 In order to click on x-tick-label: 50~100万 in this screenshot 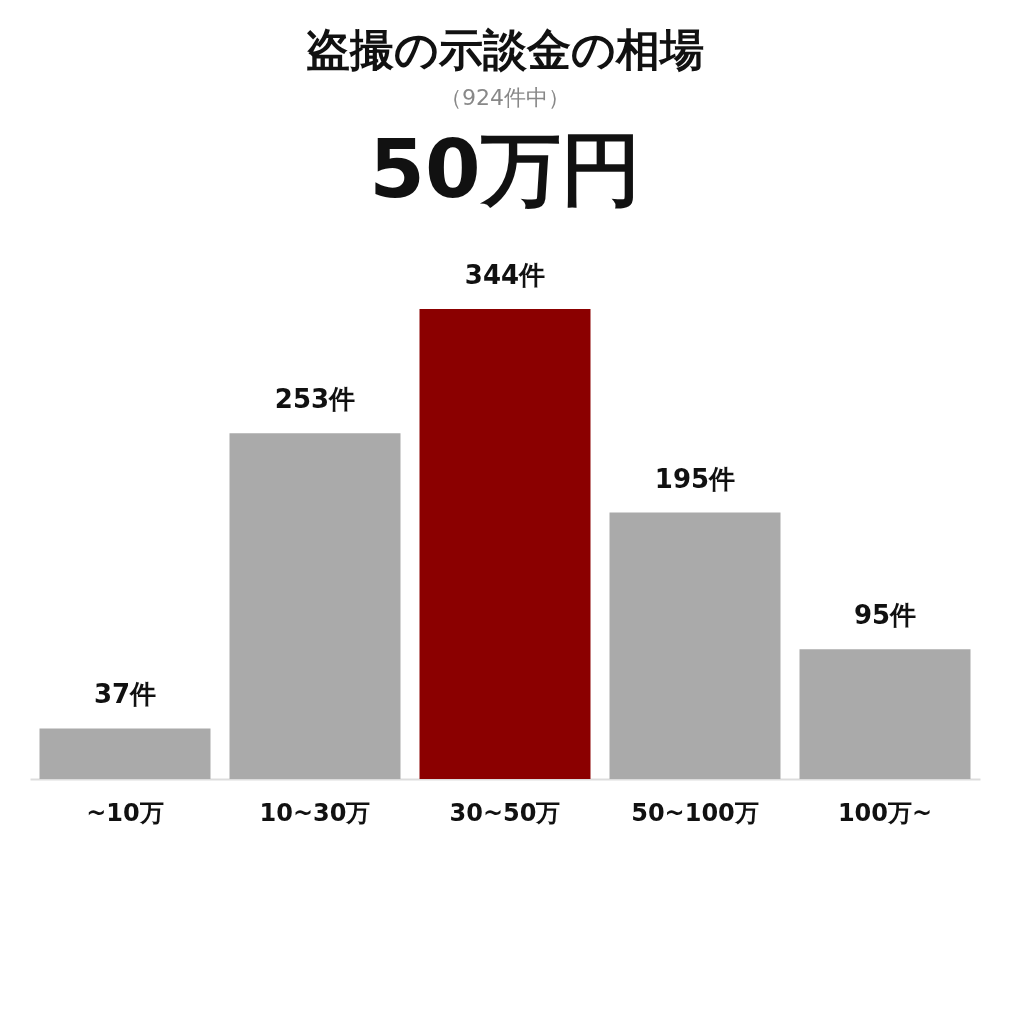, I will do `click(695, 812)`.